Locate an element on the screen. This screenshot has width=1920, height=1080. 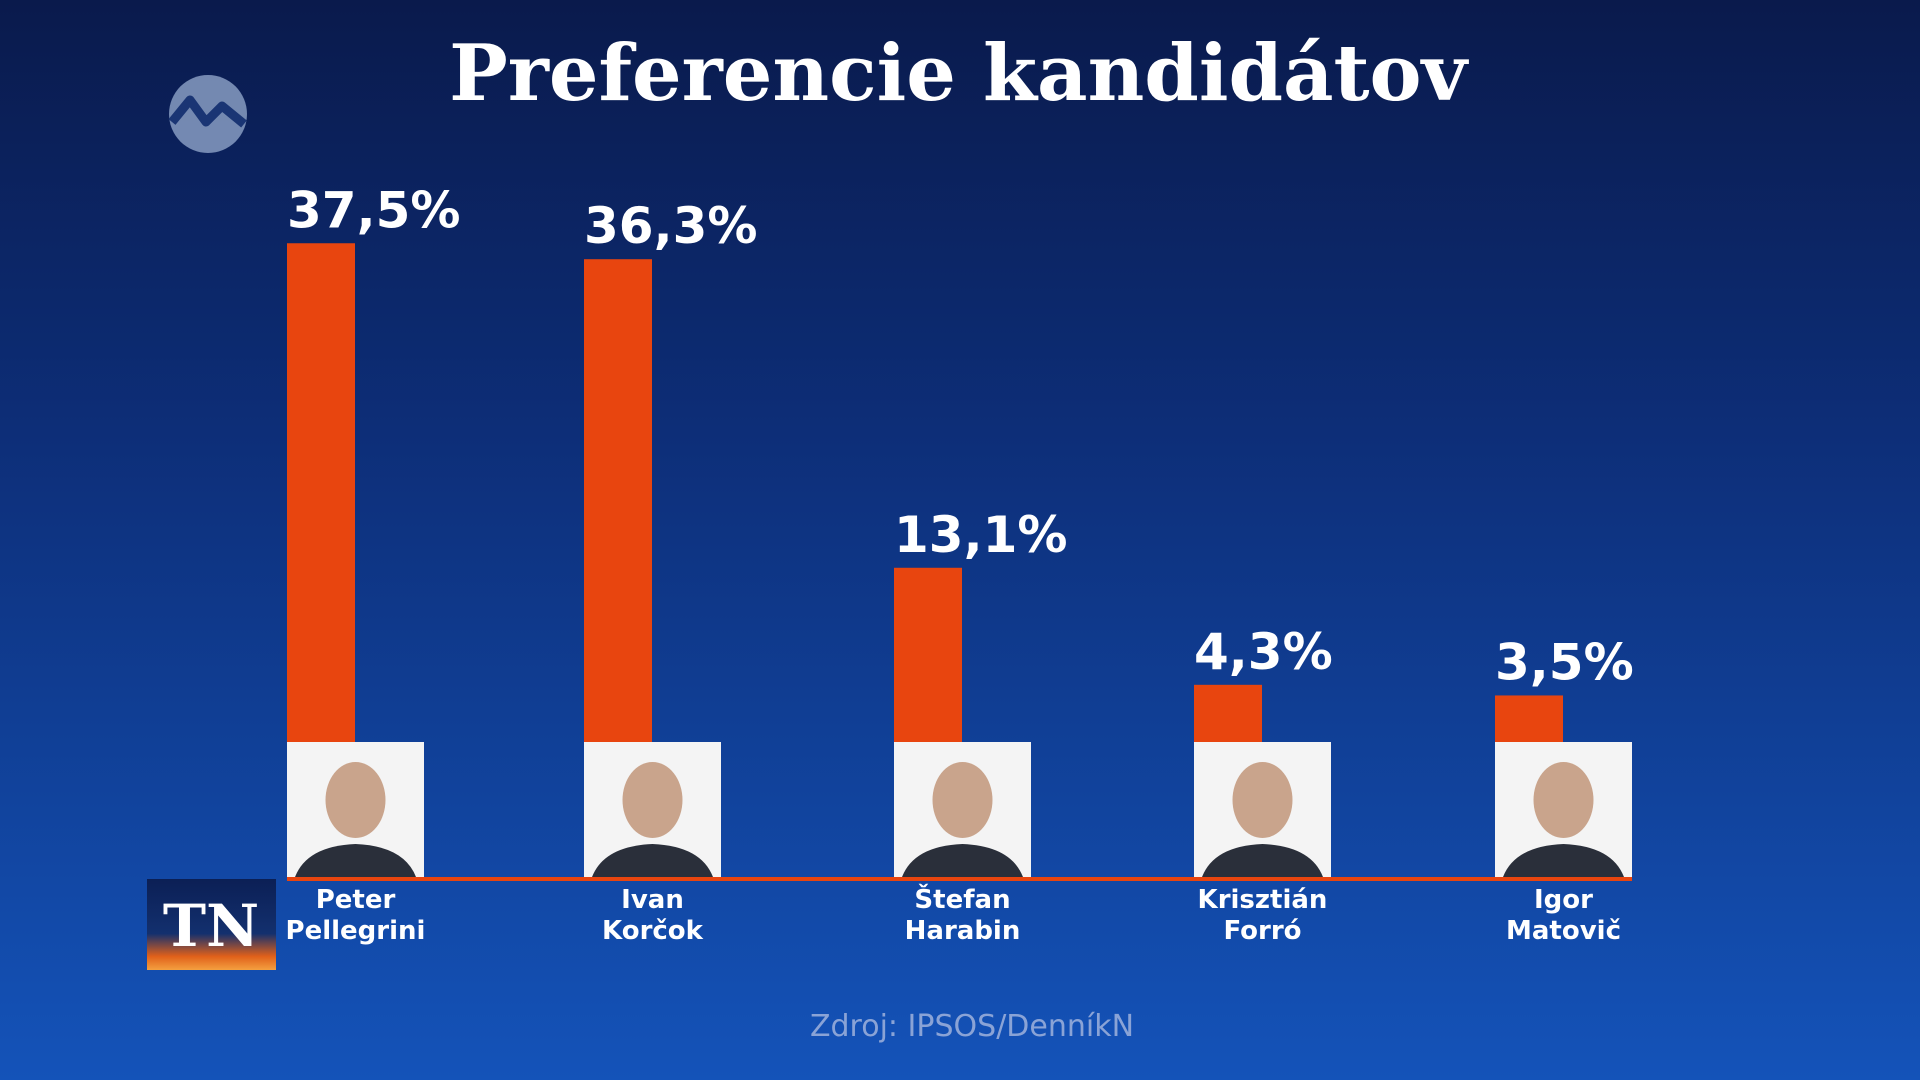
x-tick-label: Peter Pellegrini is located at coordinates (355, 915).